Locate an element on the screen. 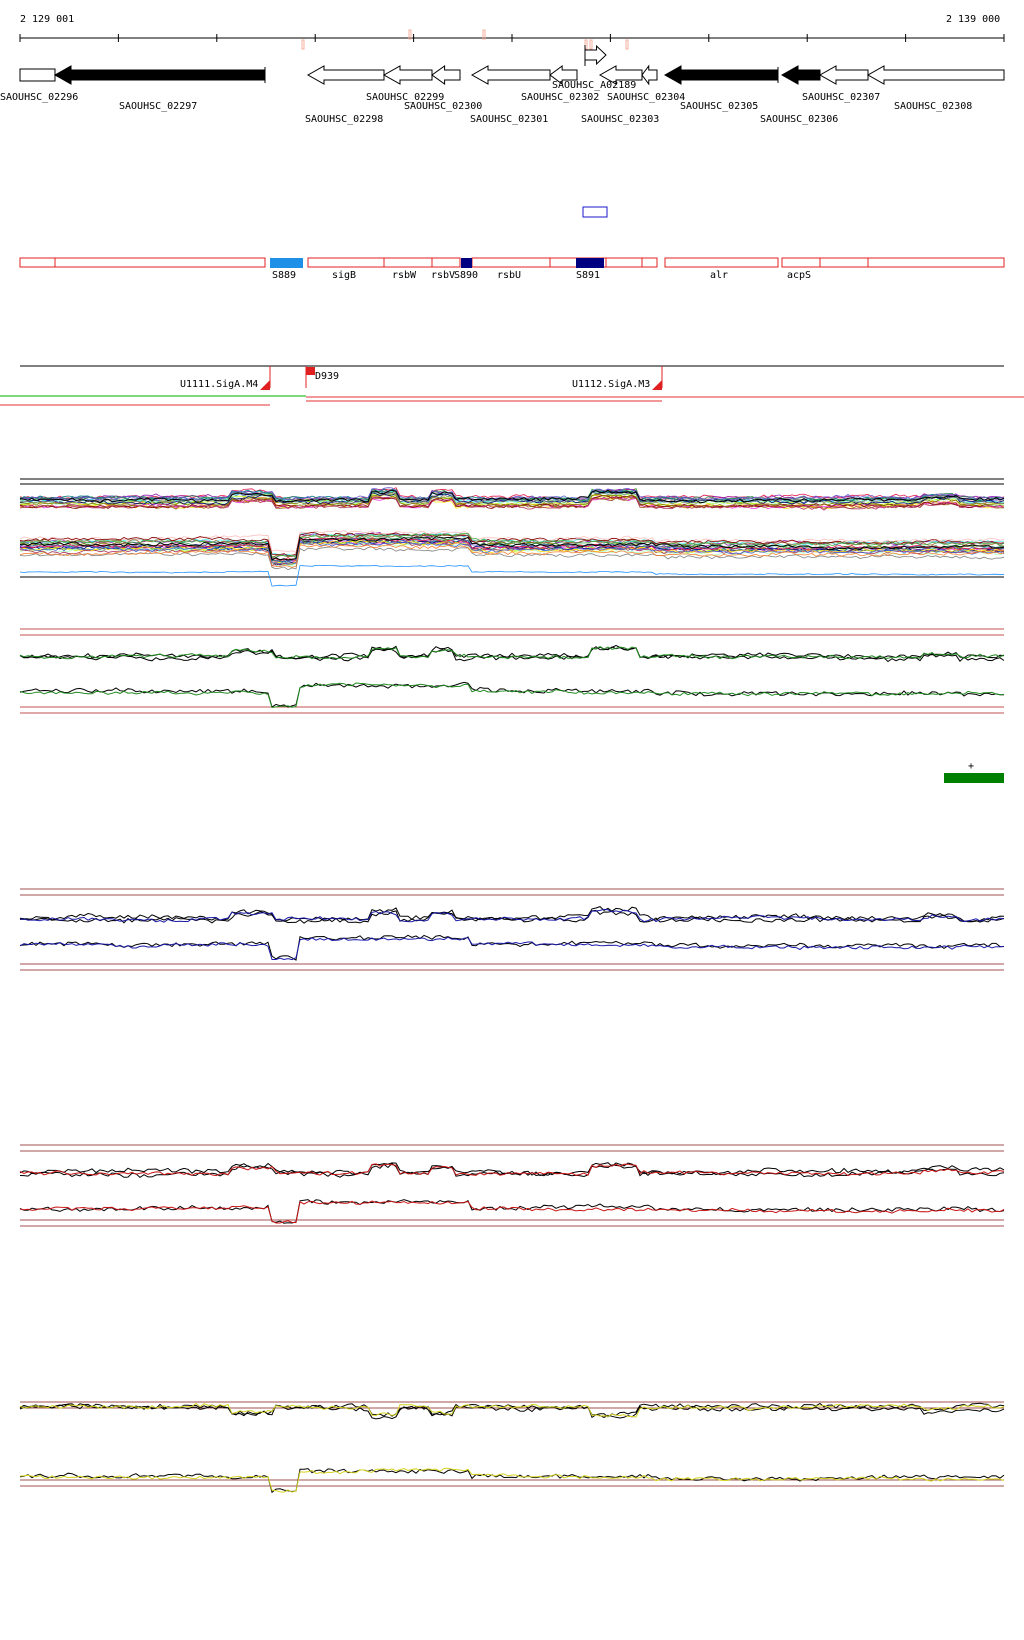  end-coordinate: 2 139 000 is located at coordinates (973, 19).